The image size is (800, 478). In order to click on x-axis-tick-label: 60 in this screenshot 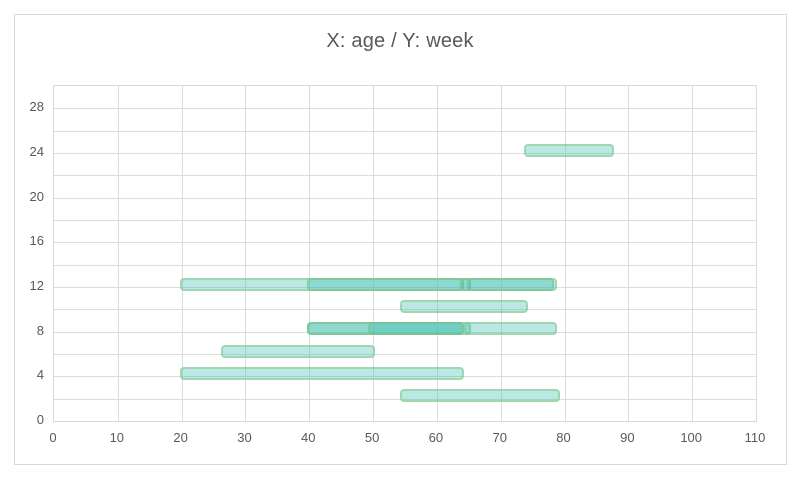, I will do `click(436, 437)`.